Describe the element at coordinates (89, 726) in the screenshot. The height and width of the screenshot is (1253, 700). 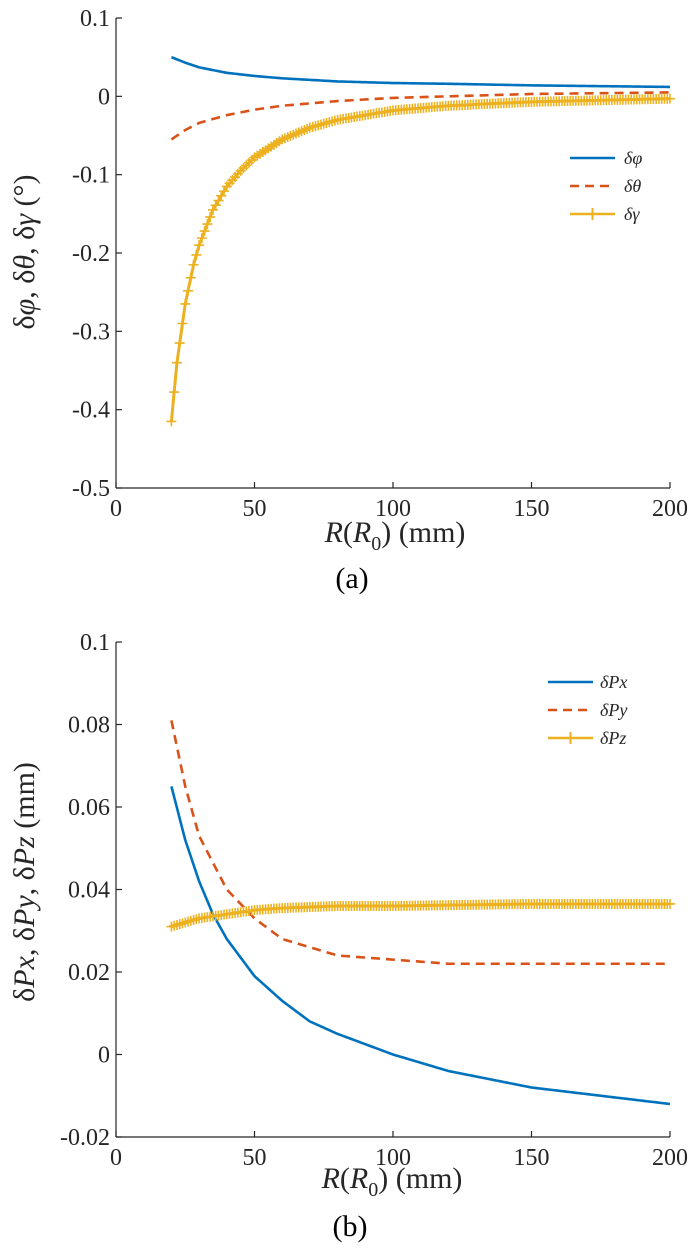
I see `y-tick-label: 0.08` at that location.